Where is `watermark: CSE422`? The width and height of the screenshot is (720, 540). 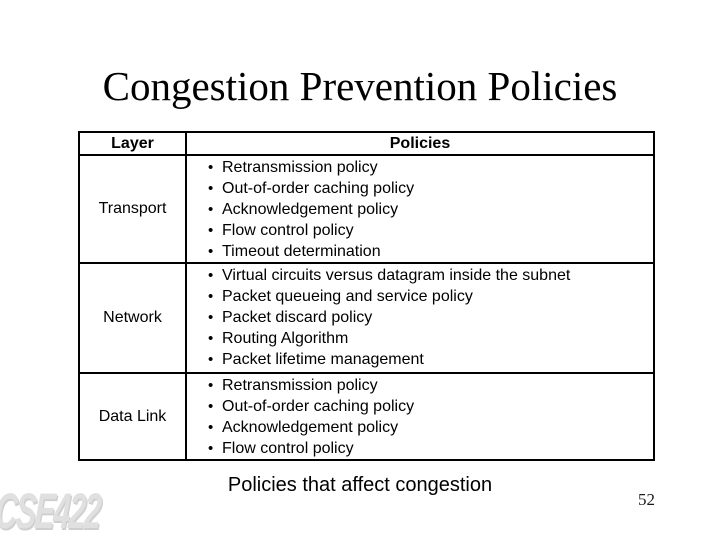
watermark: CSE422 is located at coordinates (51, 511).